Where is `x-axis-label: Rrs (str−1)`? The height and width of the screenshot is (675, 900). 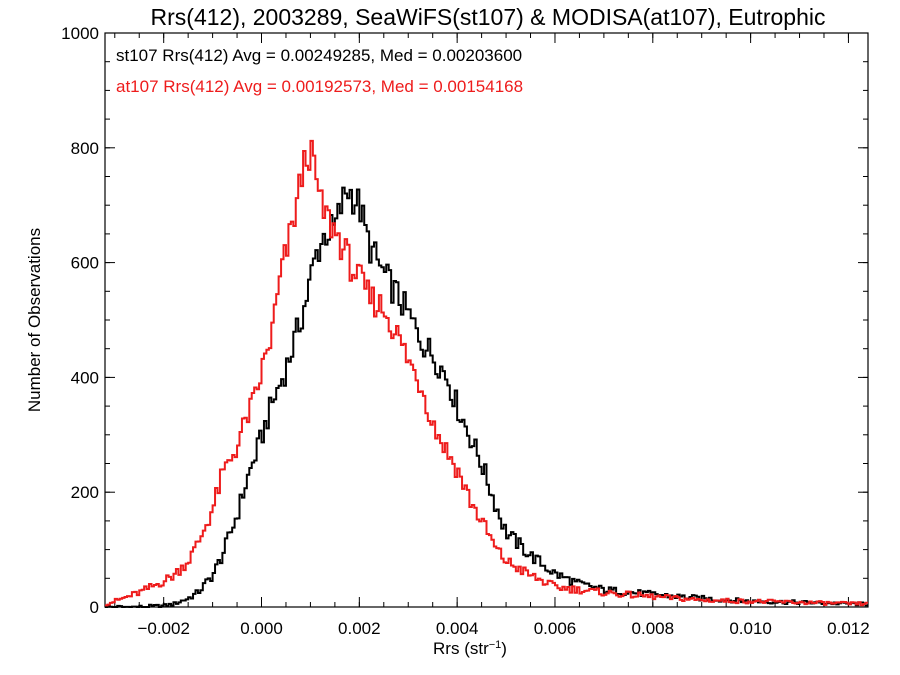
x-axis-label: Rrs (str−1) is located at coordinates (470, 648).